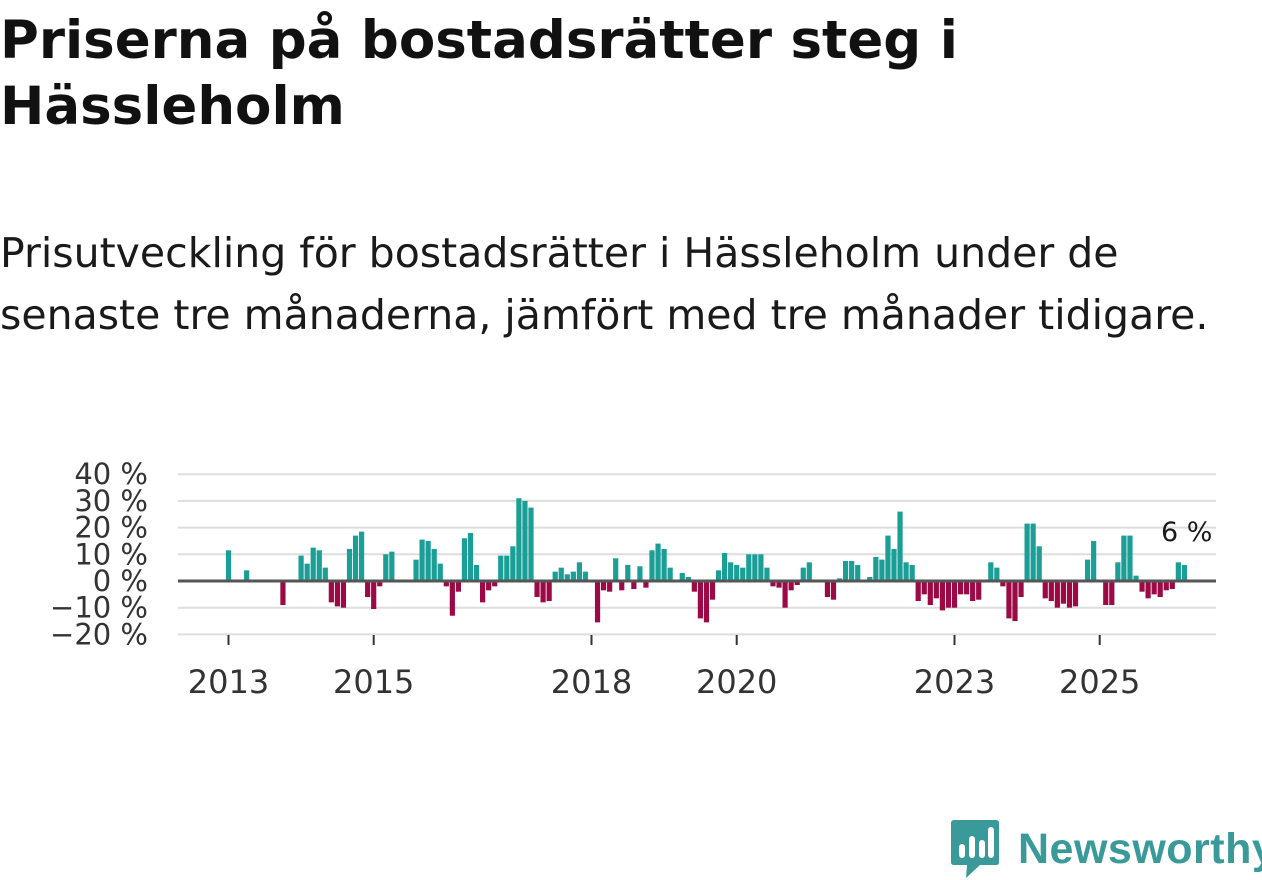 This screenshot has height=880, width=1262. I want to click on last-value-label: 6 %, so click(1186, 532).